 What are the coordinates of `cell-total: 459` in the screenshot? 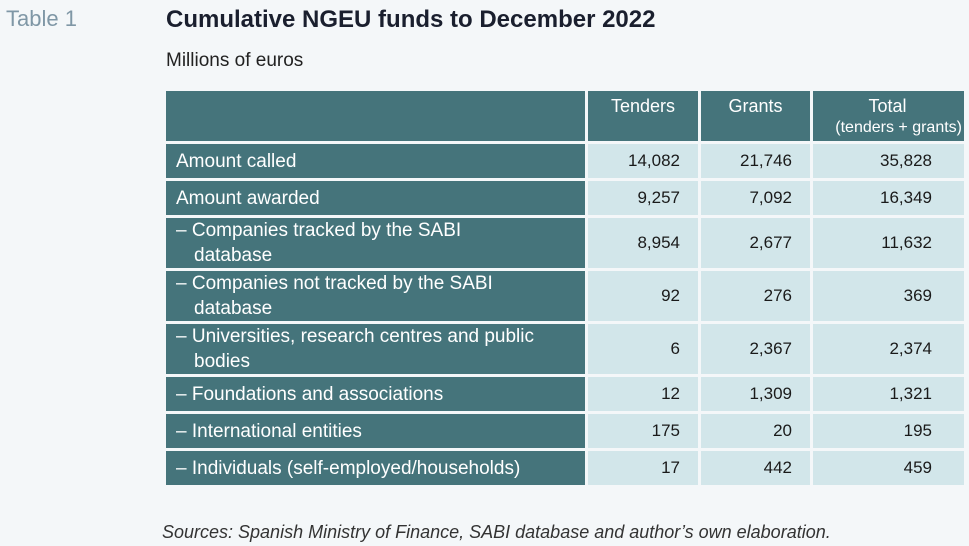 It's located at (888, 468).